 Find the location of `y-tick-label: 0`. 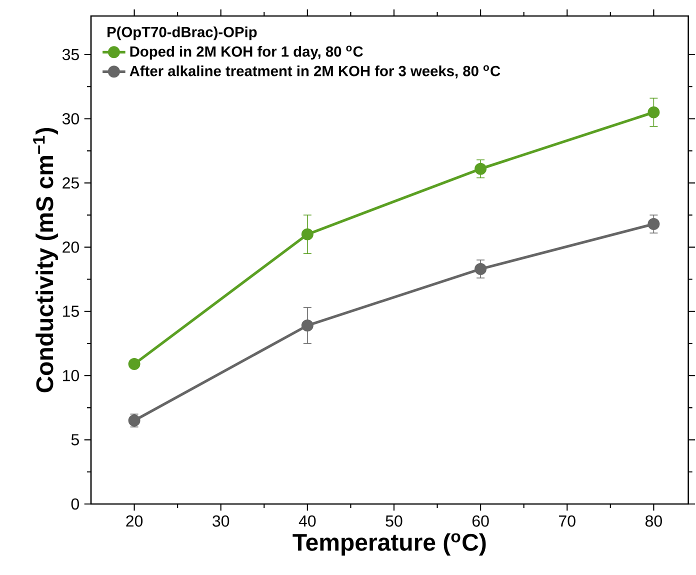

y-tick-label: 0 is located at coordinates (75, 504).